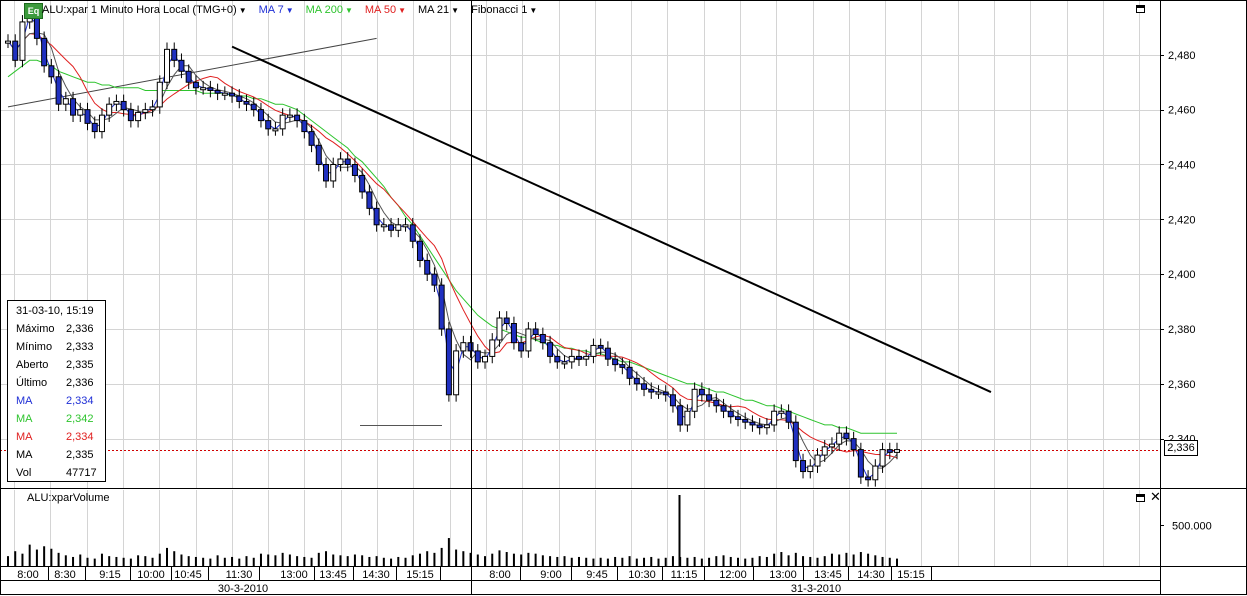  What do you see at coordinates (64, 575) in the screenshot?
I see `x-tick-label: 8:30` at bounding box center [64, 575].